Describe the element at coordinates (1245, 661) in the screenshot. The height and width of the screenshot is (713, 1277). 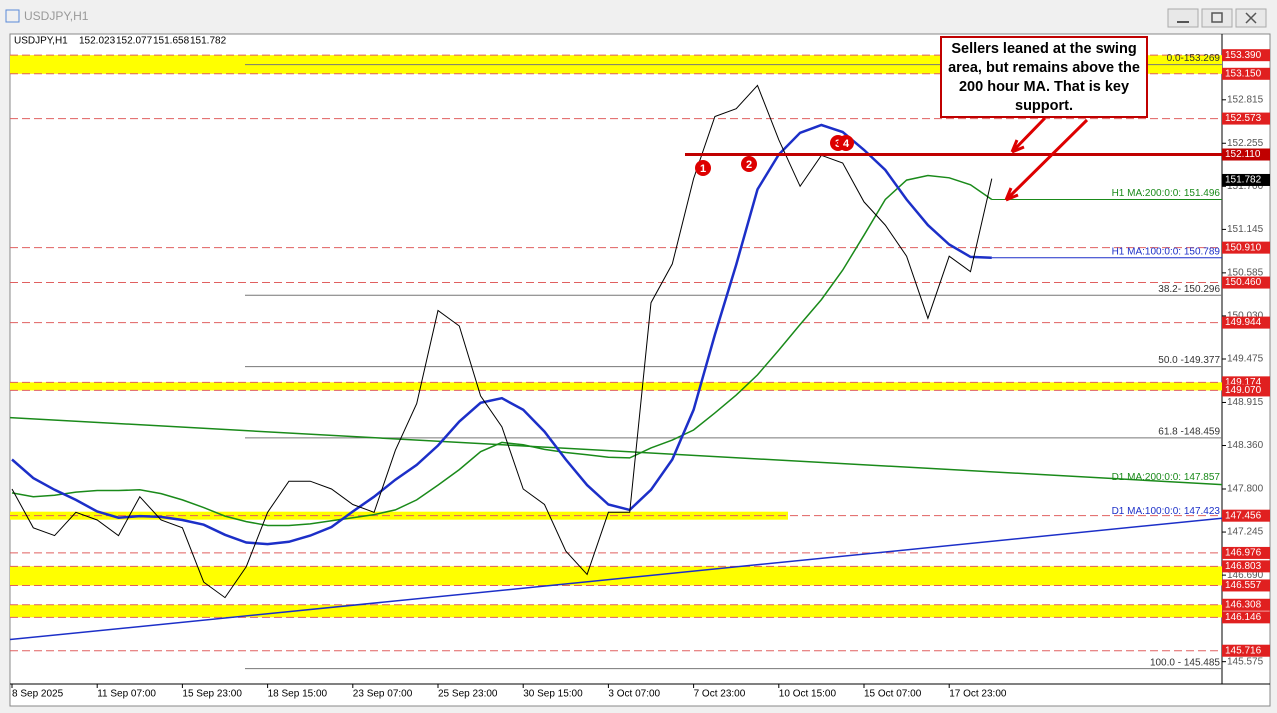
I see `y-tick-label: 145.575` at that location.